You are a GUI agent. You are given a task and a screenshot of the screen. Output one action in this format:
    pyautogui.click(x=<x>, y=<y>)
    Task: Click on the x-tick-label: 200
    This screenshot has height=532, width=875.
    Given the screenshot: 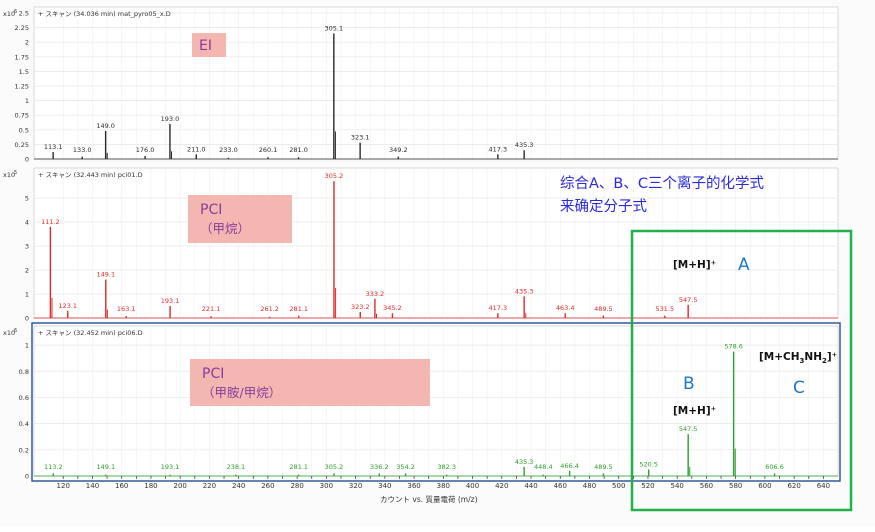 What is the action you would take?
    pyautogui.click(x=179, y=486)
    